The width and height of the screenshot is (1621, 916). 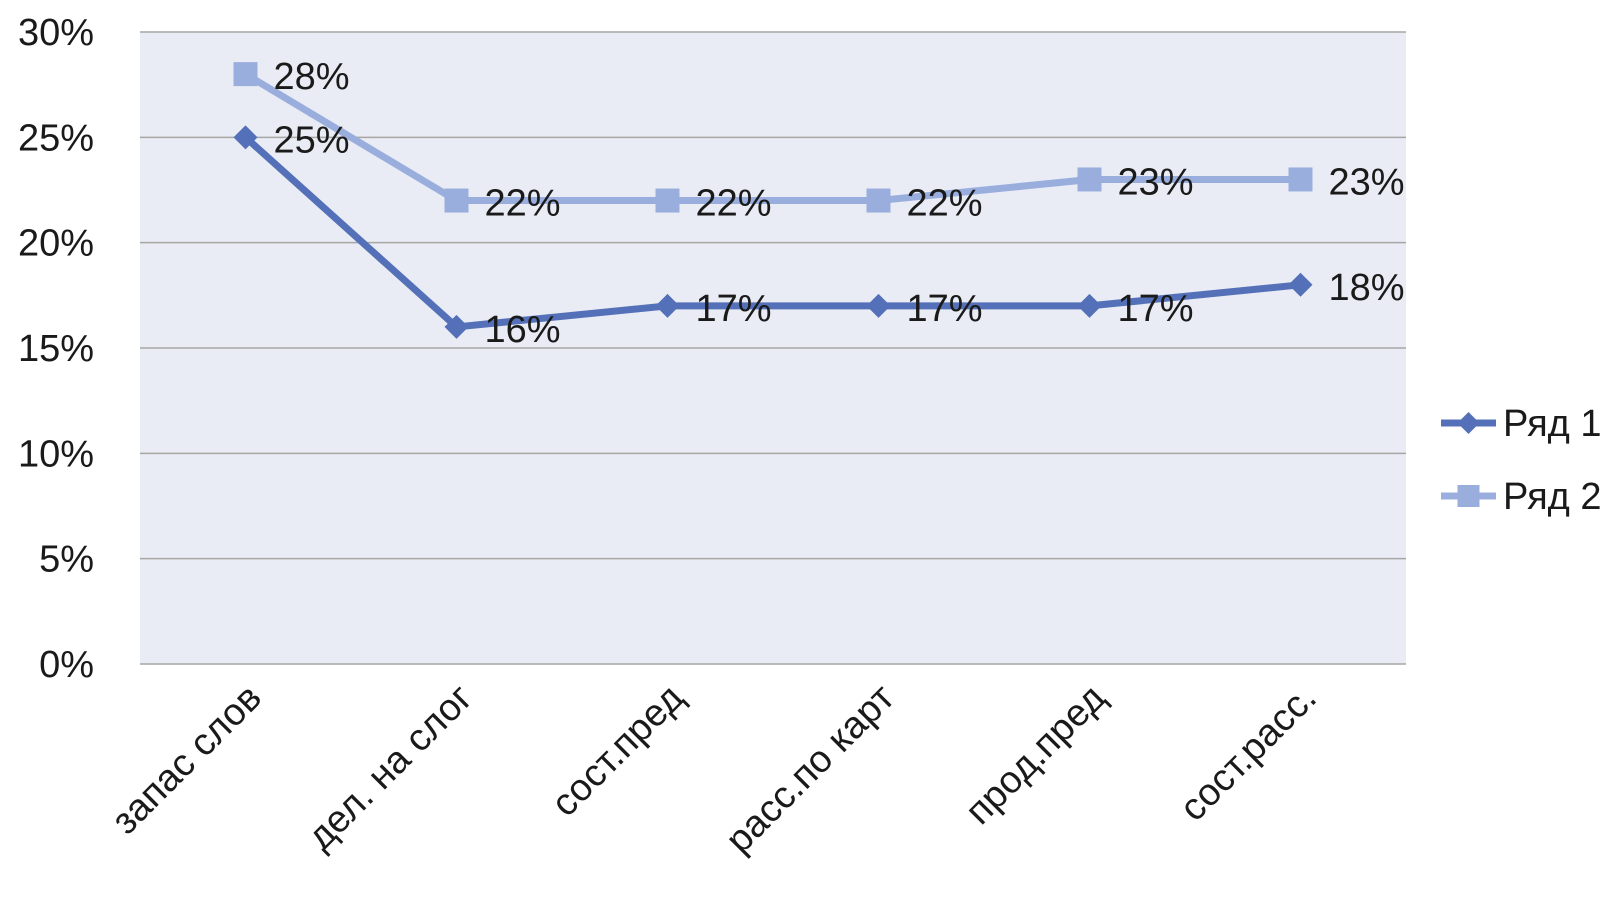 What do you see at coordinates (187, 760) in the screenshot?
I see `x-category-label: запас слов` at bounding box center [187, 760].